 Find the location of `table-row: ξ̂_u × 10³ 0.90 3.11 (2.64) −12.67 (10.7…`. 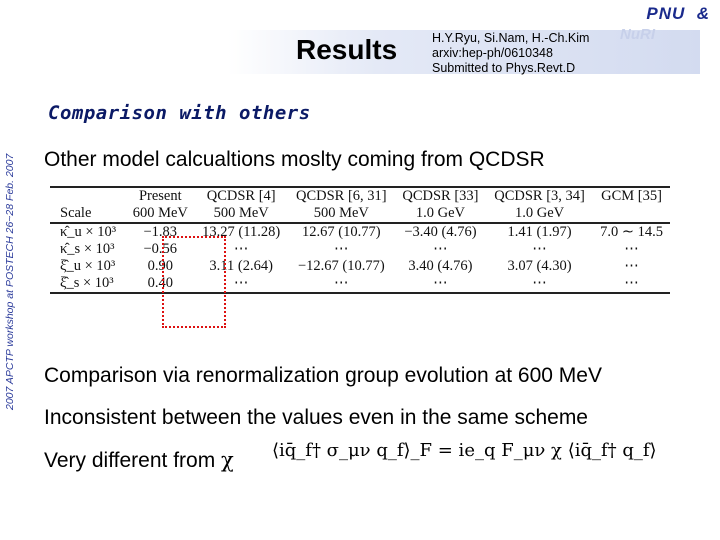

table-row: ξ̂_u × 10³ 0.90 3.11 (2.64) −12.67 (10.7… is located at coordinates (360, 266).